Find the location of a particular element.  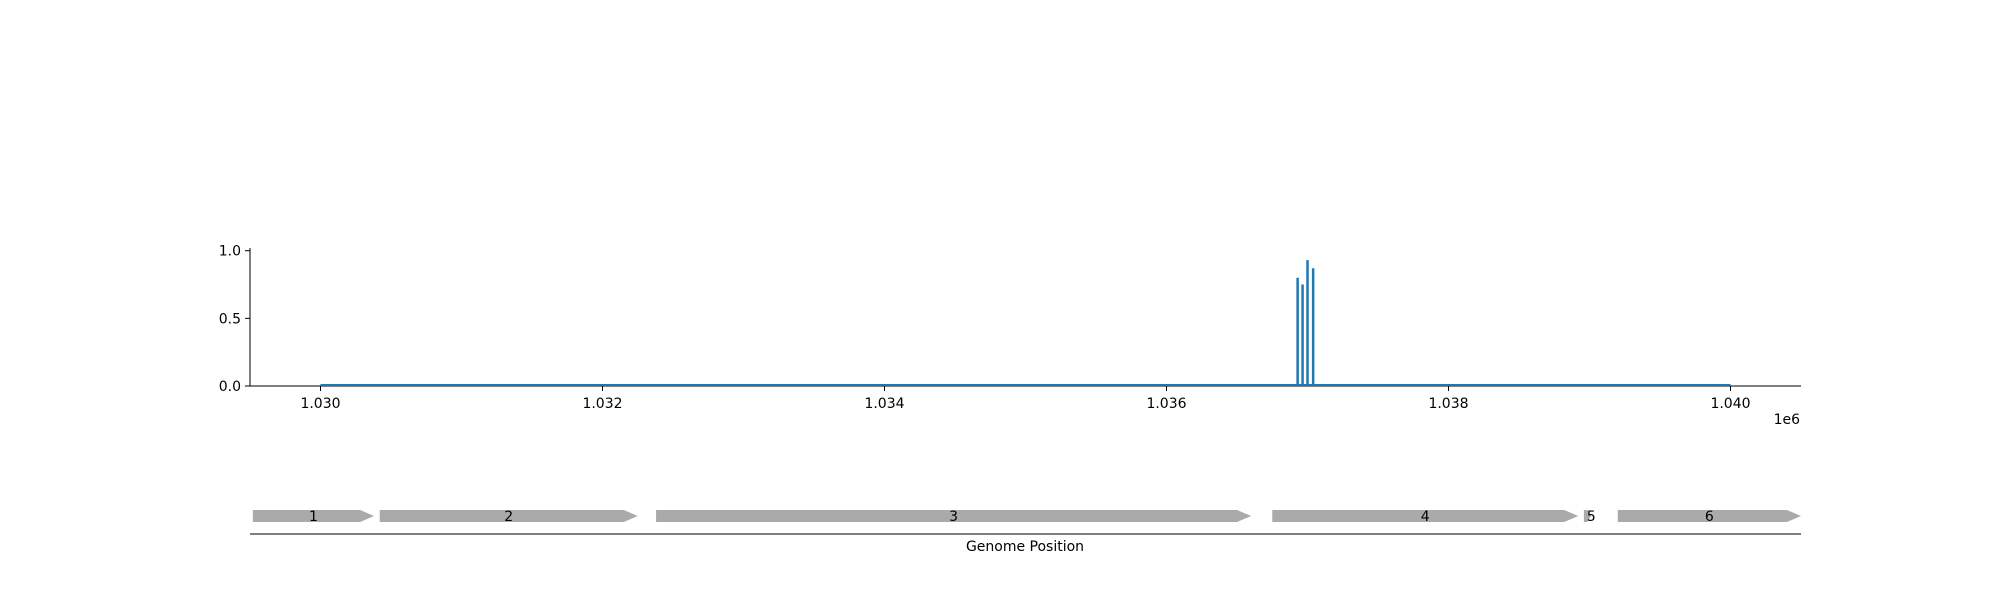

gene-label: 4 is located at coordinates (1425, 517).